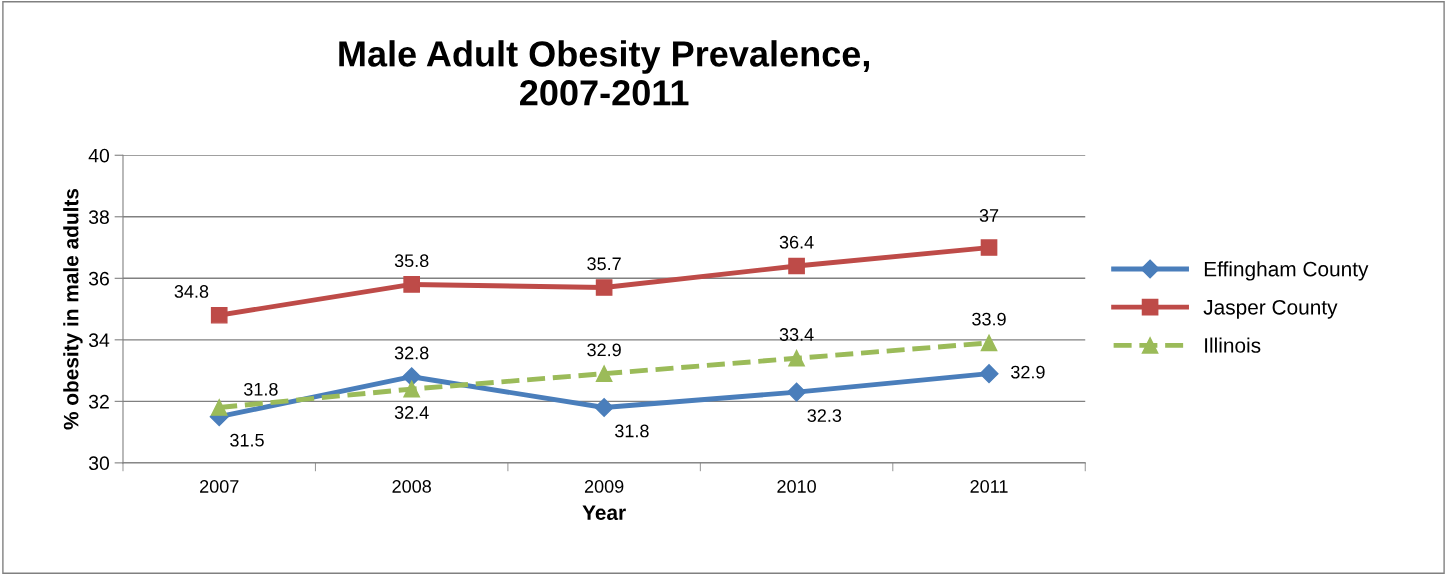  I want to click on legend-label: Illinois, so click(1233, 345).